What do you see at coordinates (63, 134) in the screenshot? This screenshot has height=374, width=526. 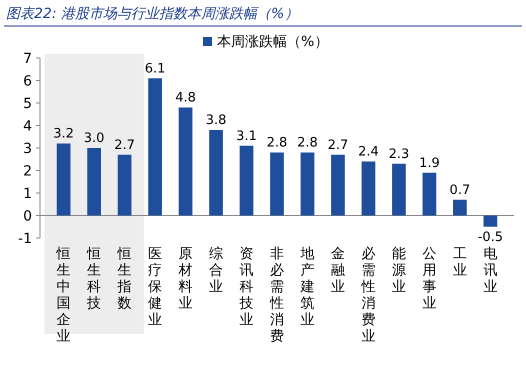 I see `data-label: 3.2` at bounding box center [63, 134].